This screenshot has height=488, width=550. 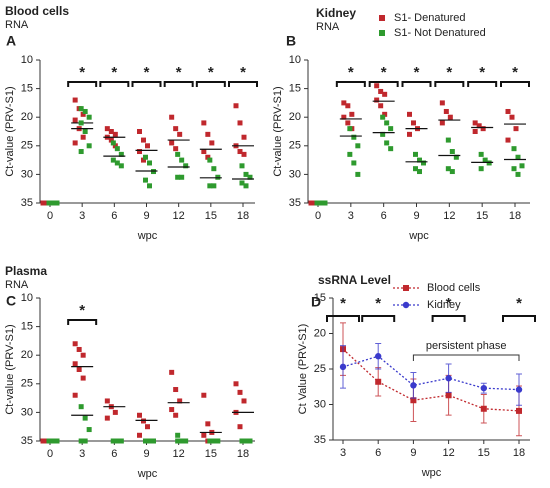 I want to click on y-axis-label: Ct-value (PRV-S1), so click(x=10, y=131).